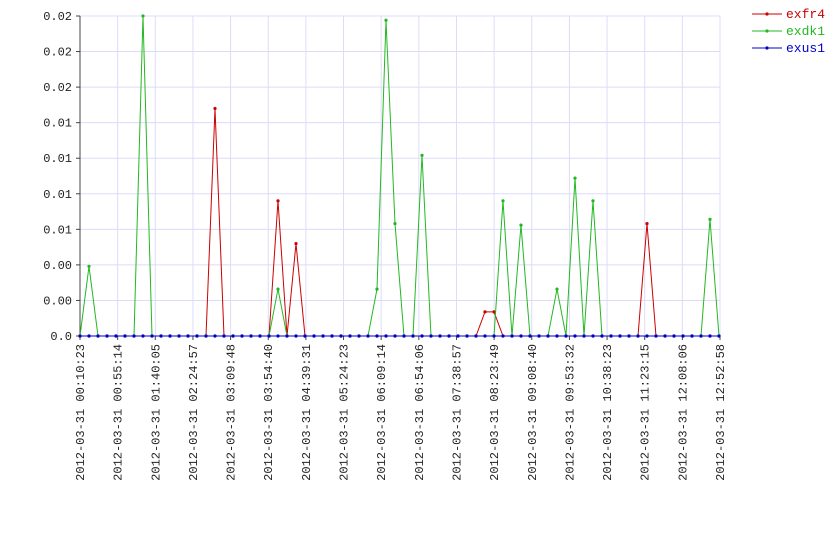  Describe the element at coordinates (119, 412) in the screenshot. I see `x-tick-label: 2012-03-31 00:55:14` at that location.